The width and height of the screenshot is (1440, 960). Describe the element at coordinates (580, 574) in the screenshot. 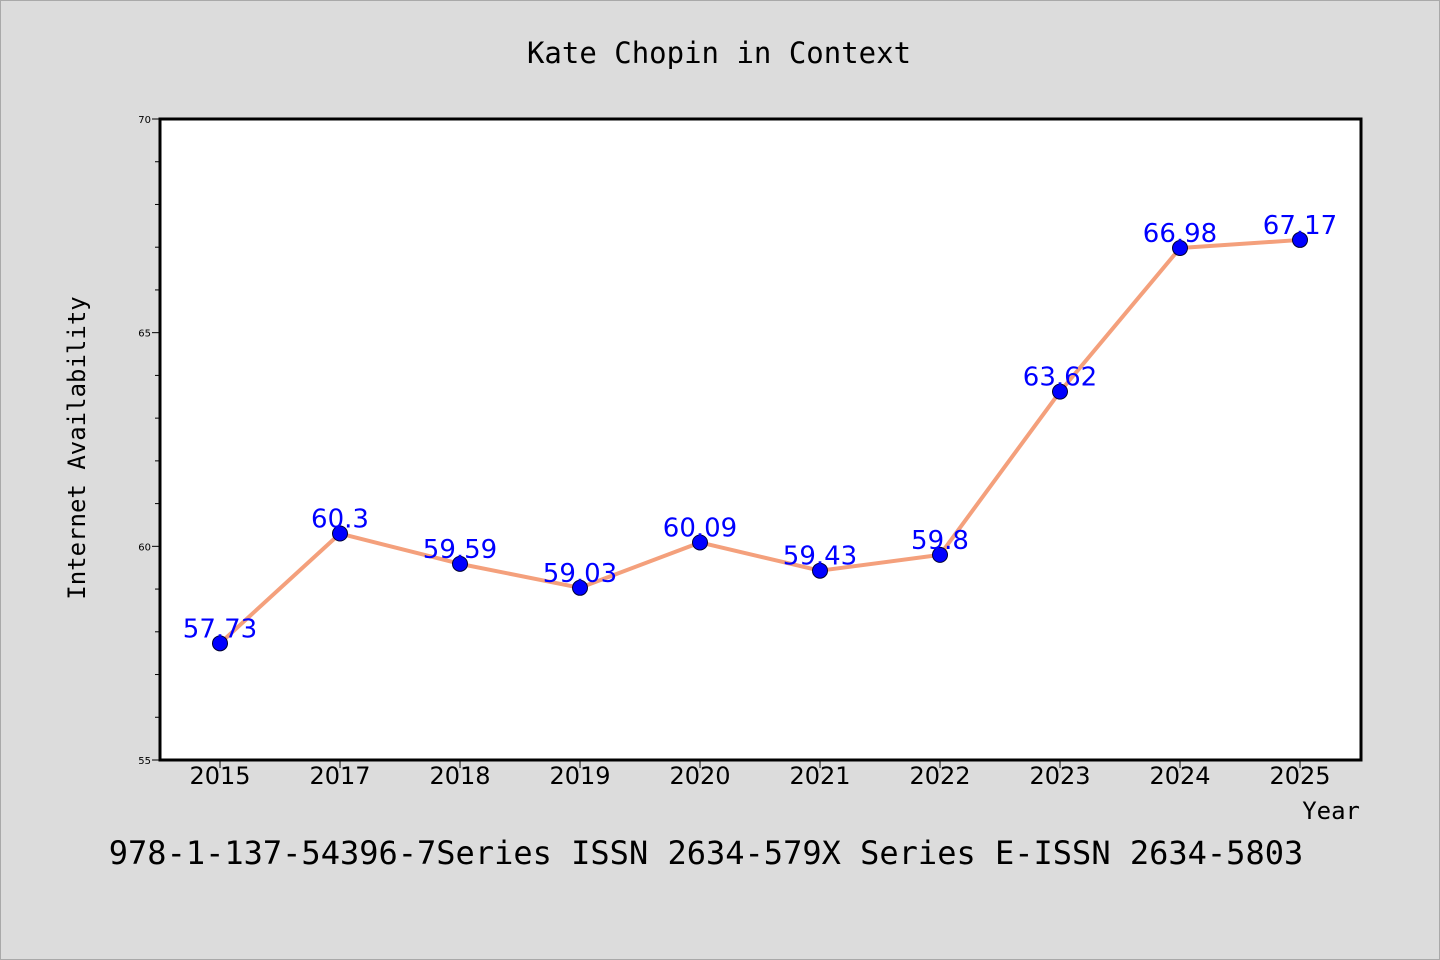

I see `data-label: 59.03` at that location.